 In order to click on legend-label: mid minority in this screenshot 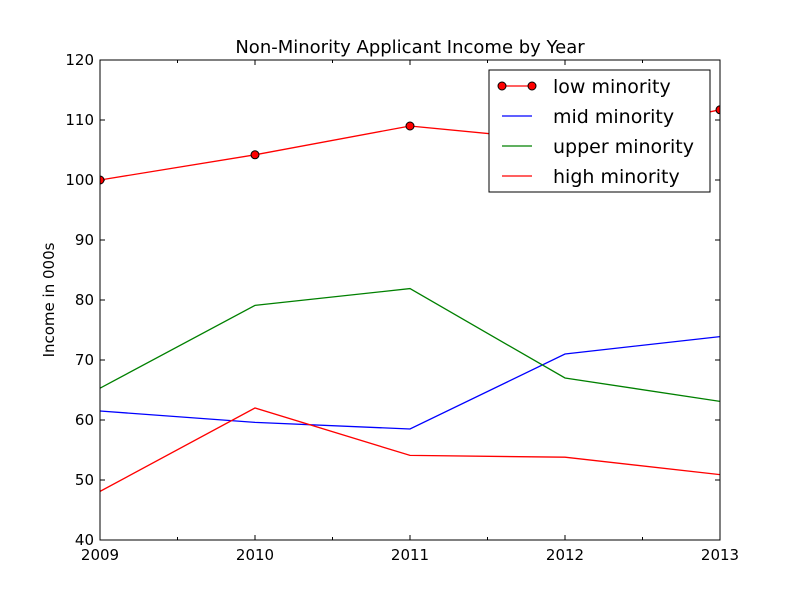, I will do `click(613, 117)`.